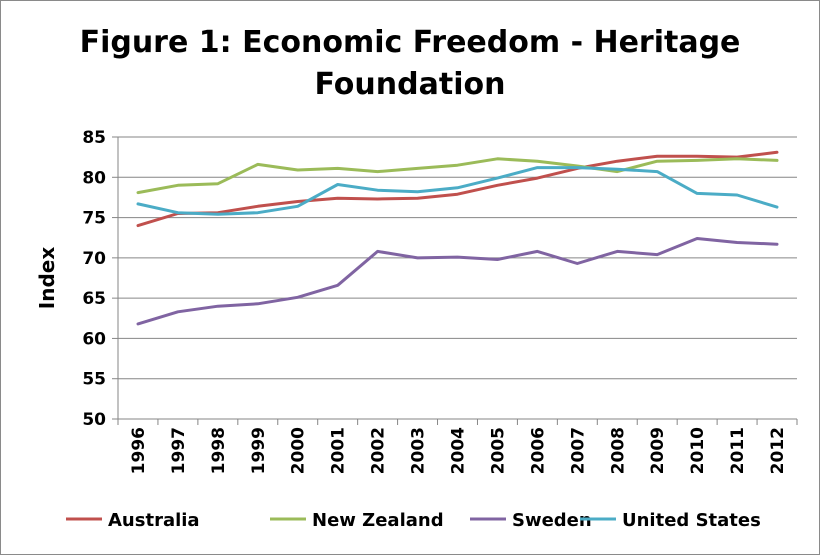  What do you see at coordinates (410, 42) in the screenshot?
I see `chart-title-line-1: Figure 1: Economic Freedom - Heritage` at bounding box center [410, 42].